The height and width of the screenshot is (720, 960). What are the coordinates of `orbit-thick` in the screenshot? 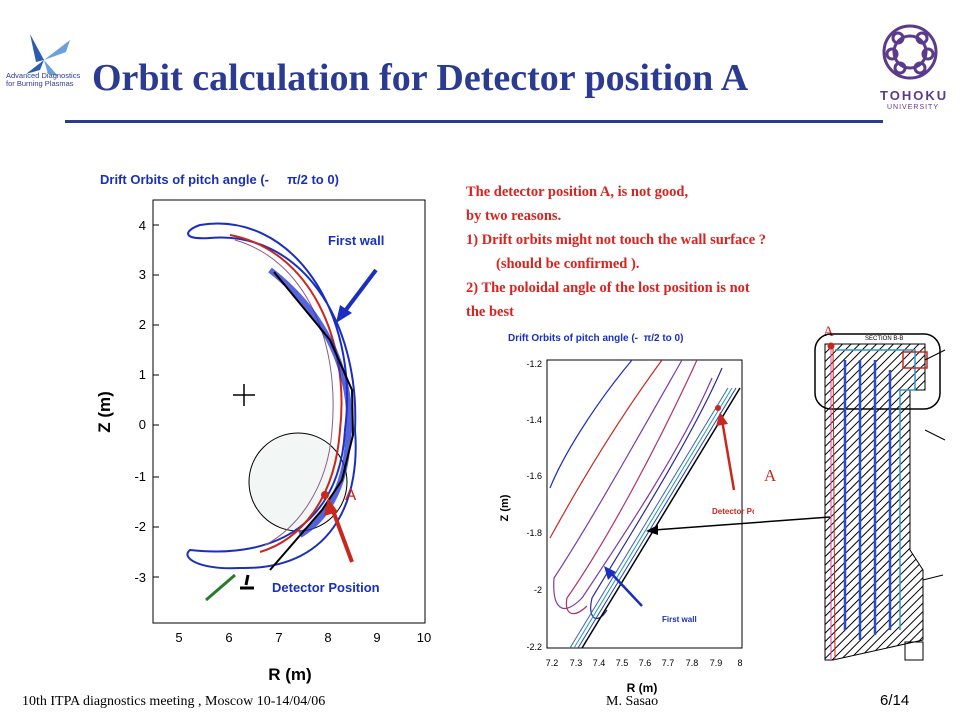 It's located at (310, 402).